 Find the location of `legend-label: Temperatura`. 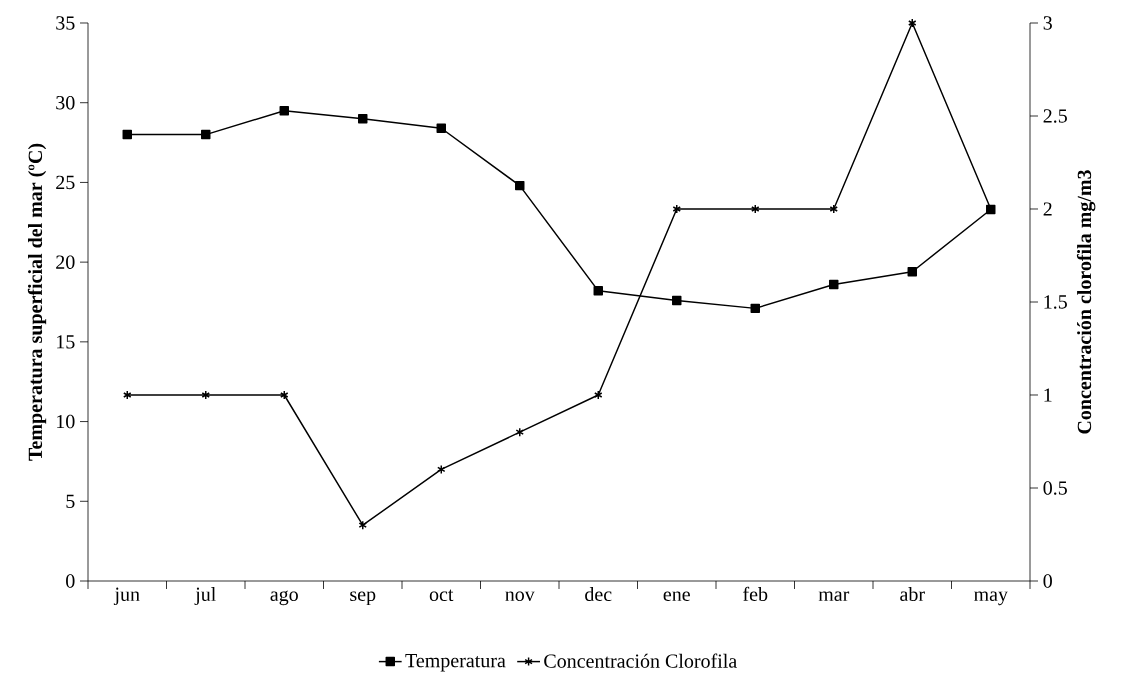

legend-label: Temperatura is located at coordinates (455, 663).